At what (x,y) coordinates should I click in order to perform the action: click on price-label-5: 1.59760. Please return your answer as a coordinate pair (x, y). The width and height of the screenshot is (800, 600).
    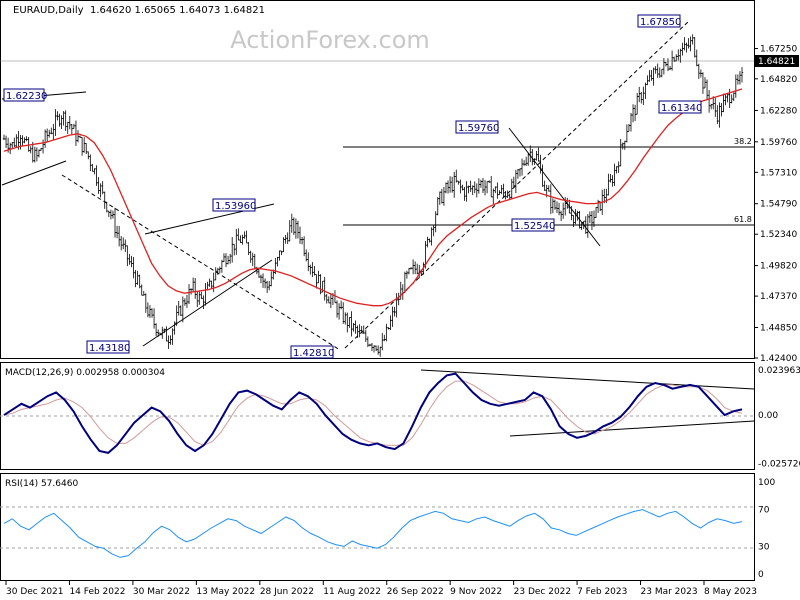
    Looking at the image, I should click on (478, 128).